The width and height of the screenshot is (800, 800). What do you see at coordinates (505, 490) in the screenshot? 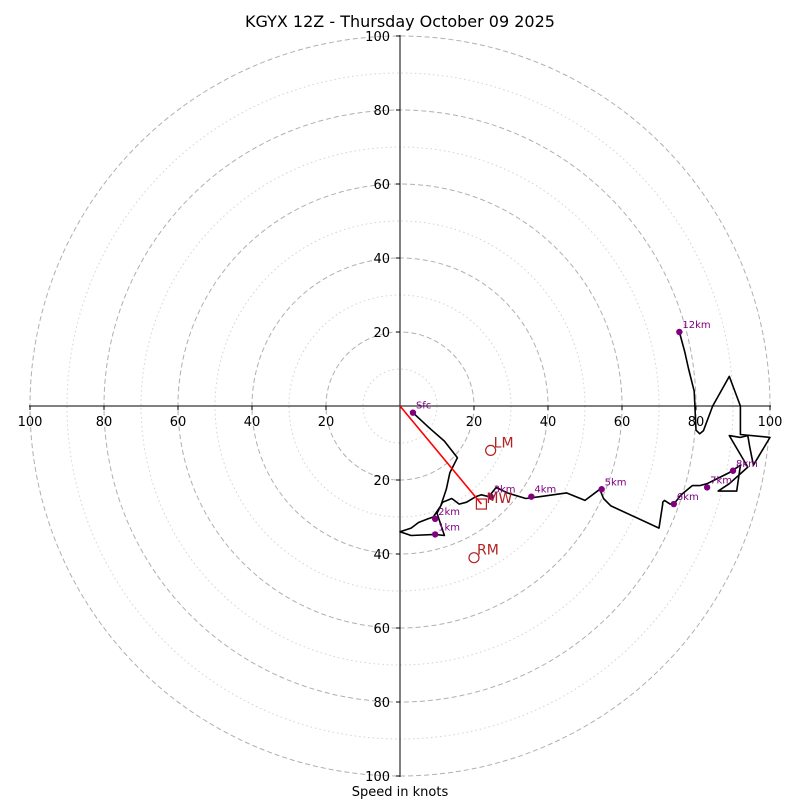
I see `height-marker-label: 3km` at bounding box center [505, 490].